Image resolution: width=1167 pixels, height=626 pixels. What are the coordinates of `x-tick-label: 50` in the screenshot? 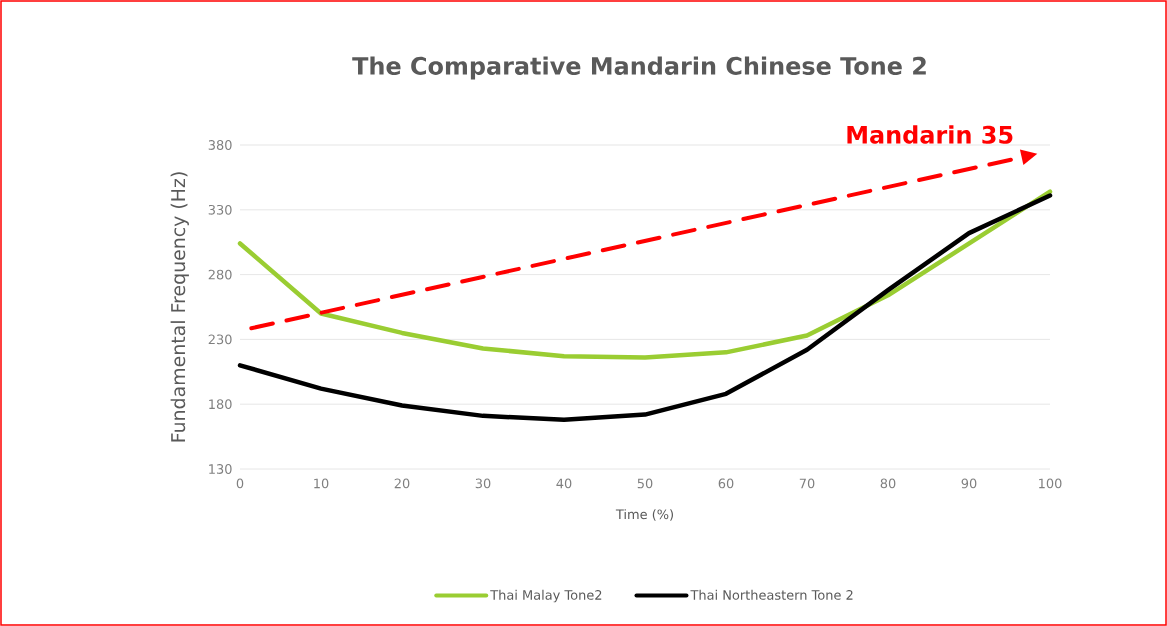 It's located at (645, 483).